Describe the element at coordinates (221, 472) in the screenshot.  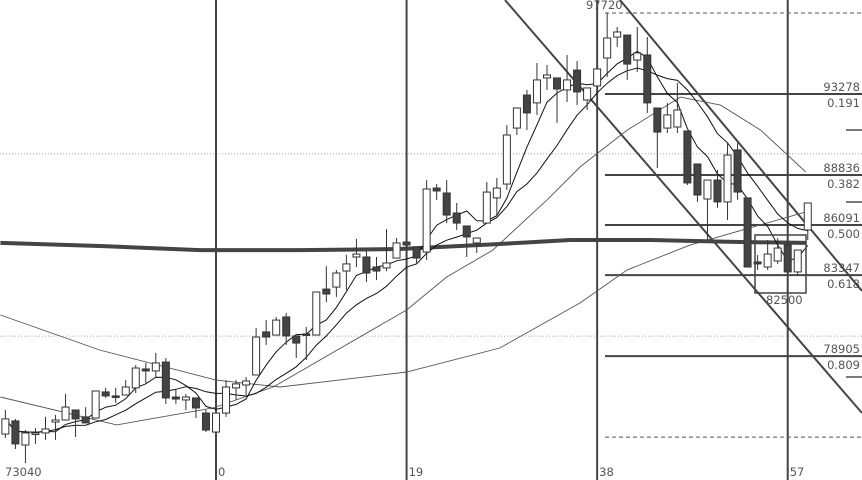
I see `x-tick-label: 0` at that location.